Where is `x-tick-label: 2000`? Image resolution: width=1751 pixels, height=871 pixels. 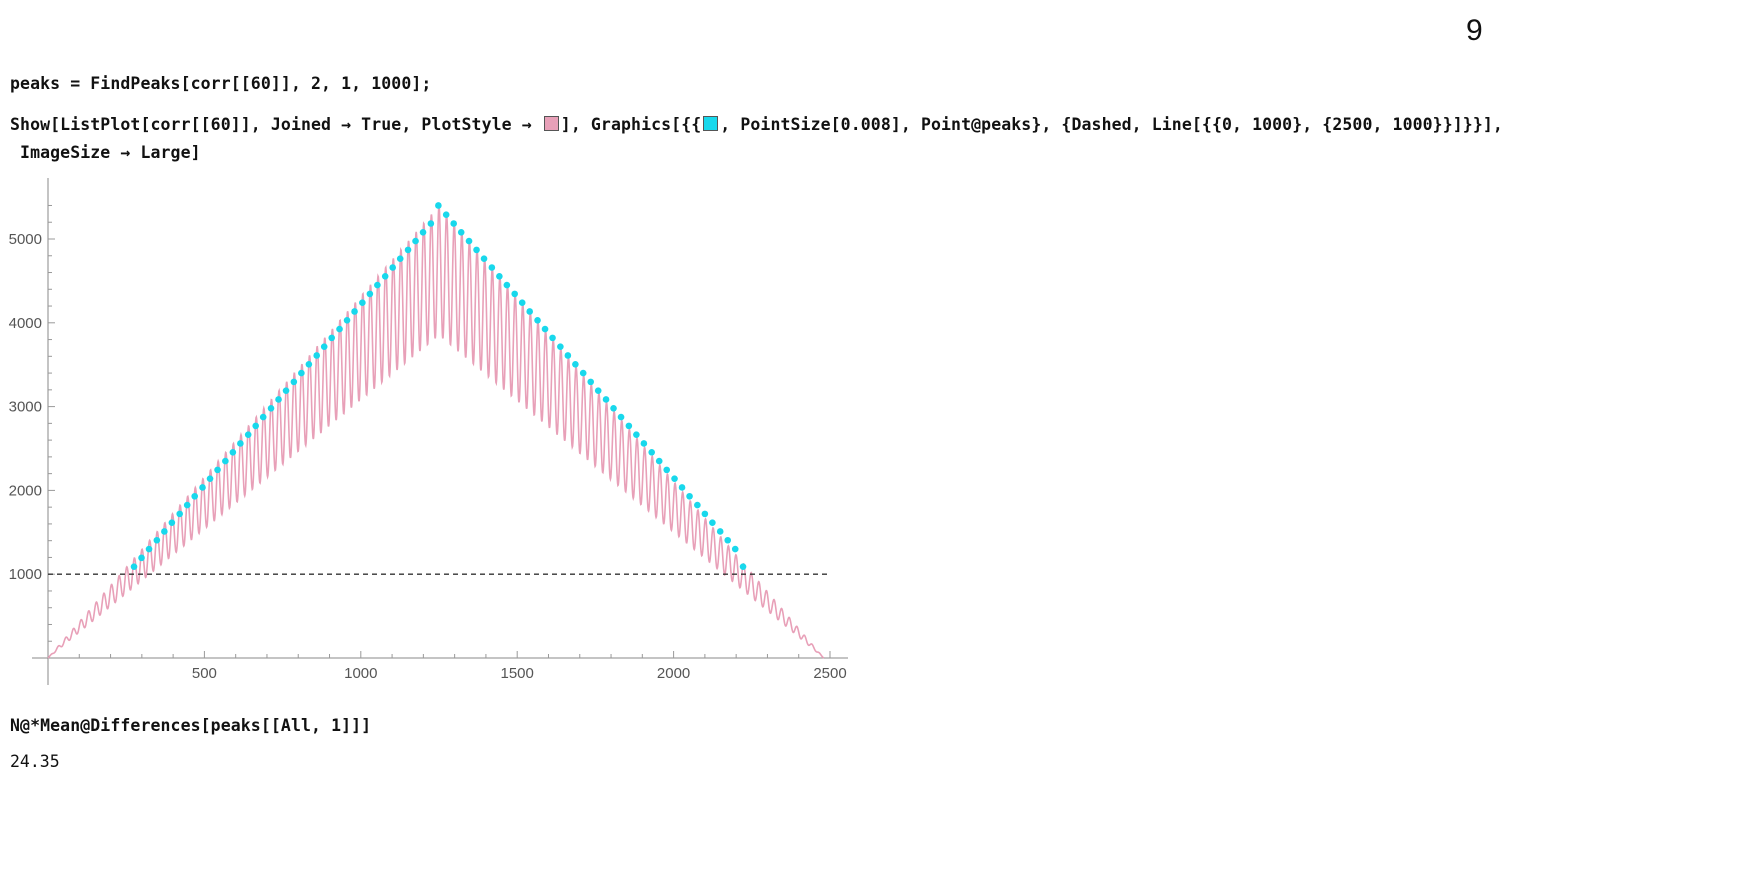
x-tick-label: 2000 is located at coordinates (673, 673).